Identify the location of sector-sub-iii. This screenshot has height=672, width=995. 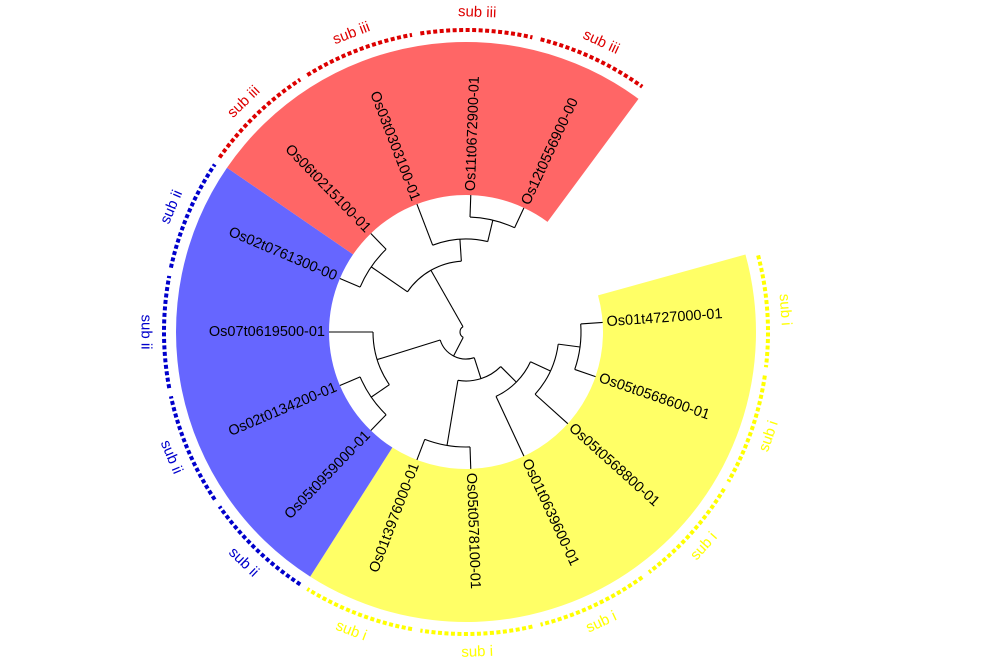
(433, 148).